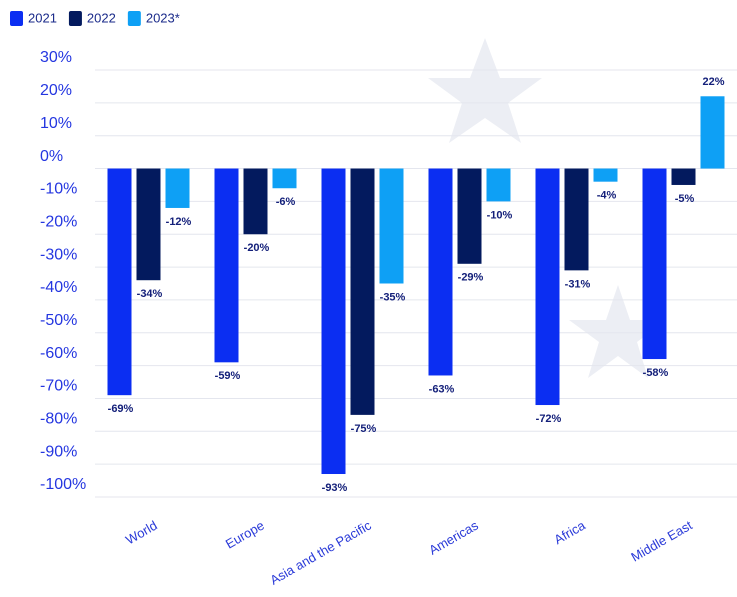  Describe the element at coordinates (393, 297) in the screenshot. I see `value-label: -35%` at that location.